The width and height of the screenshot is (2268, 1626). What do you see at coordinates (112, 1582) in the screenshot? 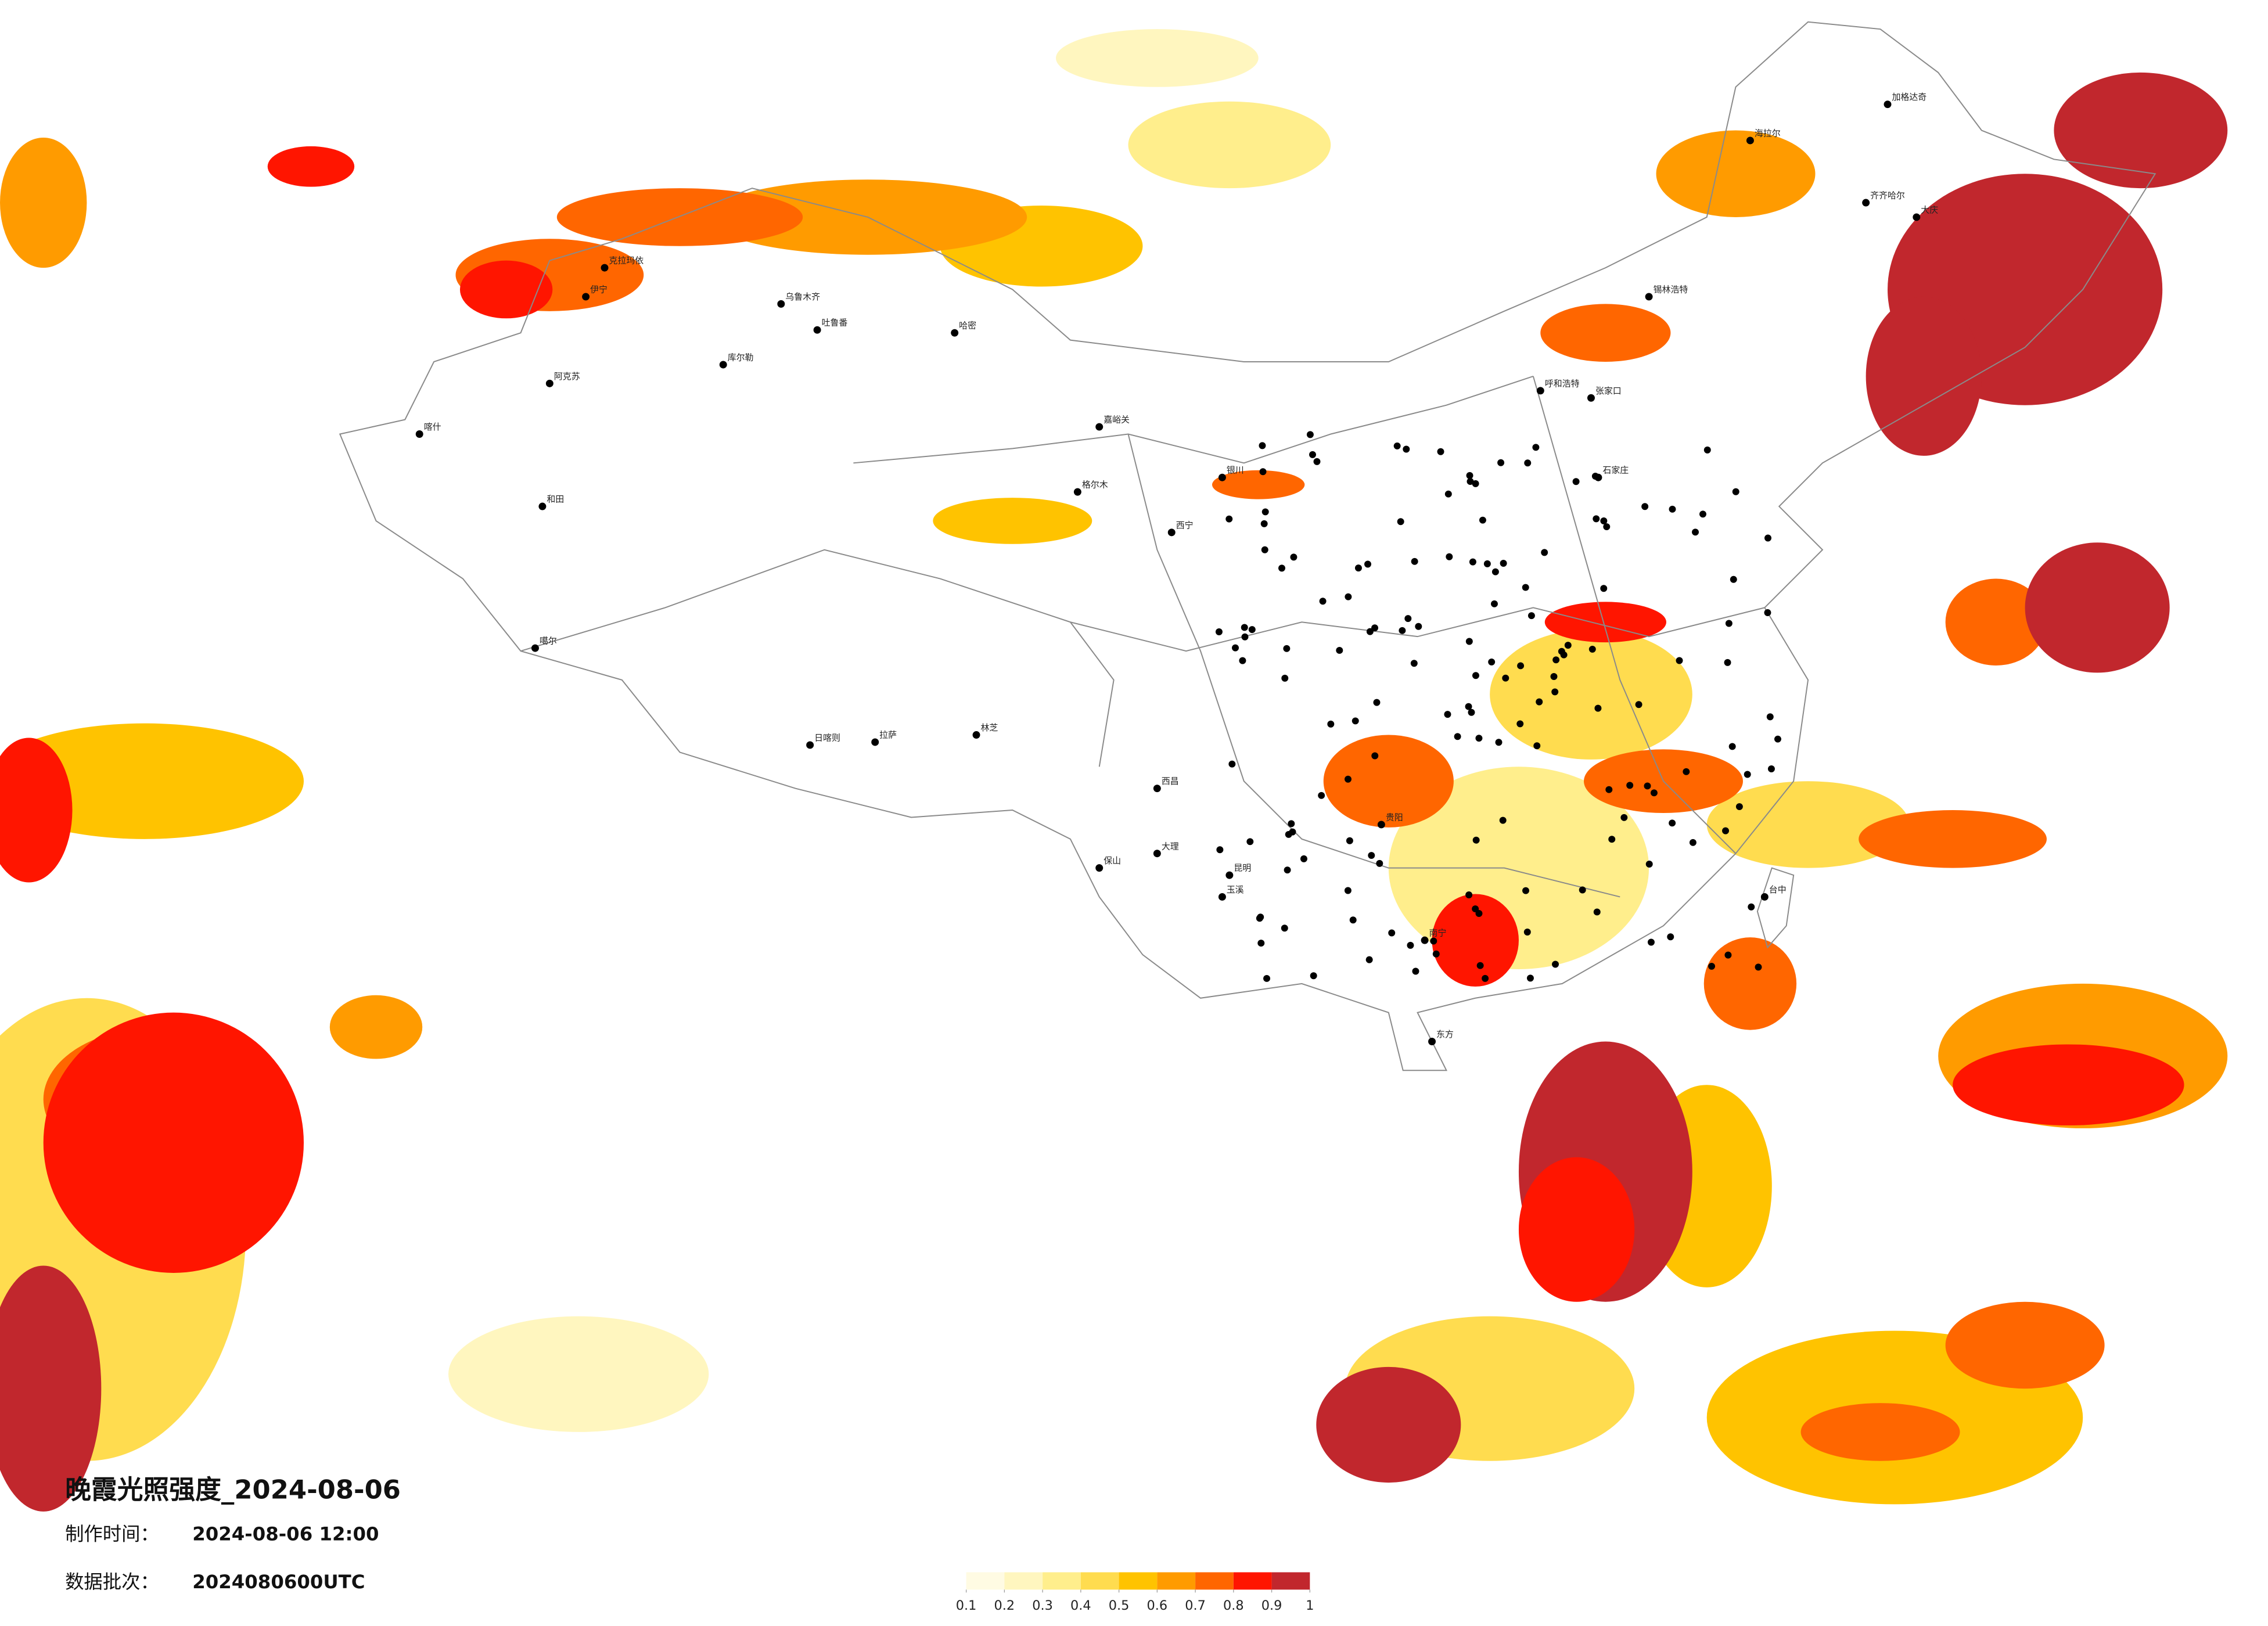
I see `batch-label: 数据批次：` at bounding box center [112, 1582].